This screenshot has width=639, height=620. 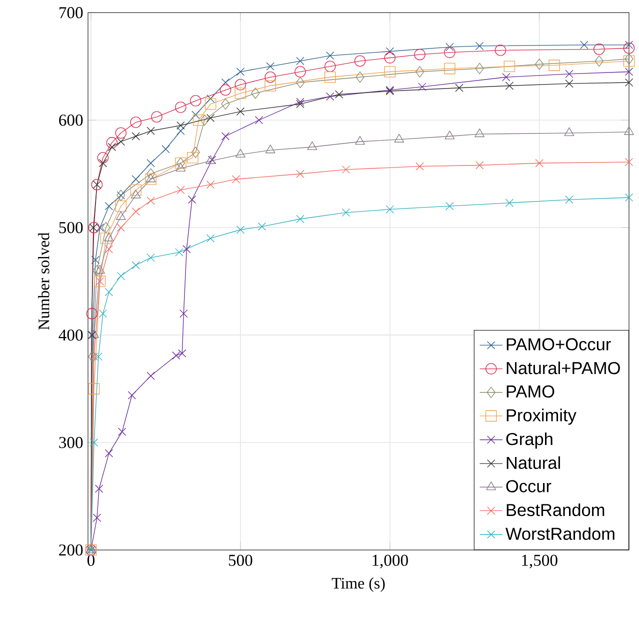 I want to click on y-axis-title: Number solved, so click(x=44, y=281).